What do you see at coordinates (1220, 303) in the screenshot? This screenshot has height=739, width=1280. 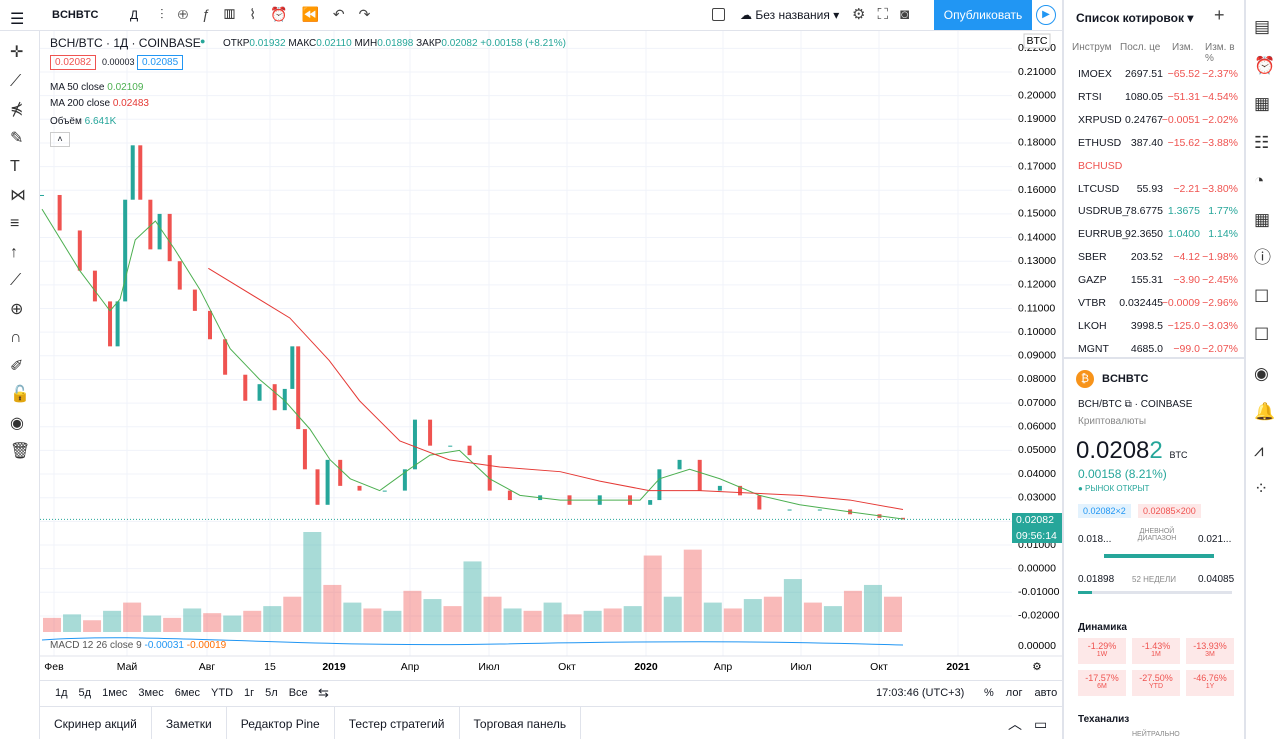 I see `quote-cell: −2.96%` at bounding box center [1220, 303].